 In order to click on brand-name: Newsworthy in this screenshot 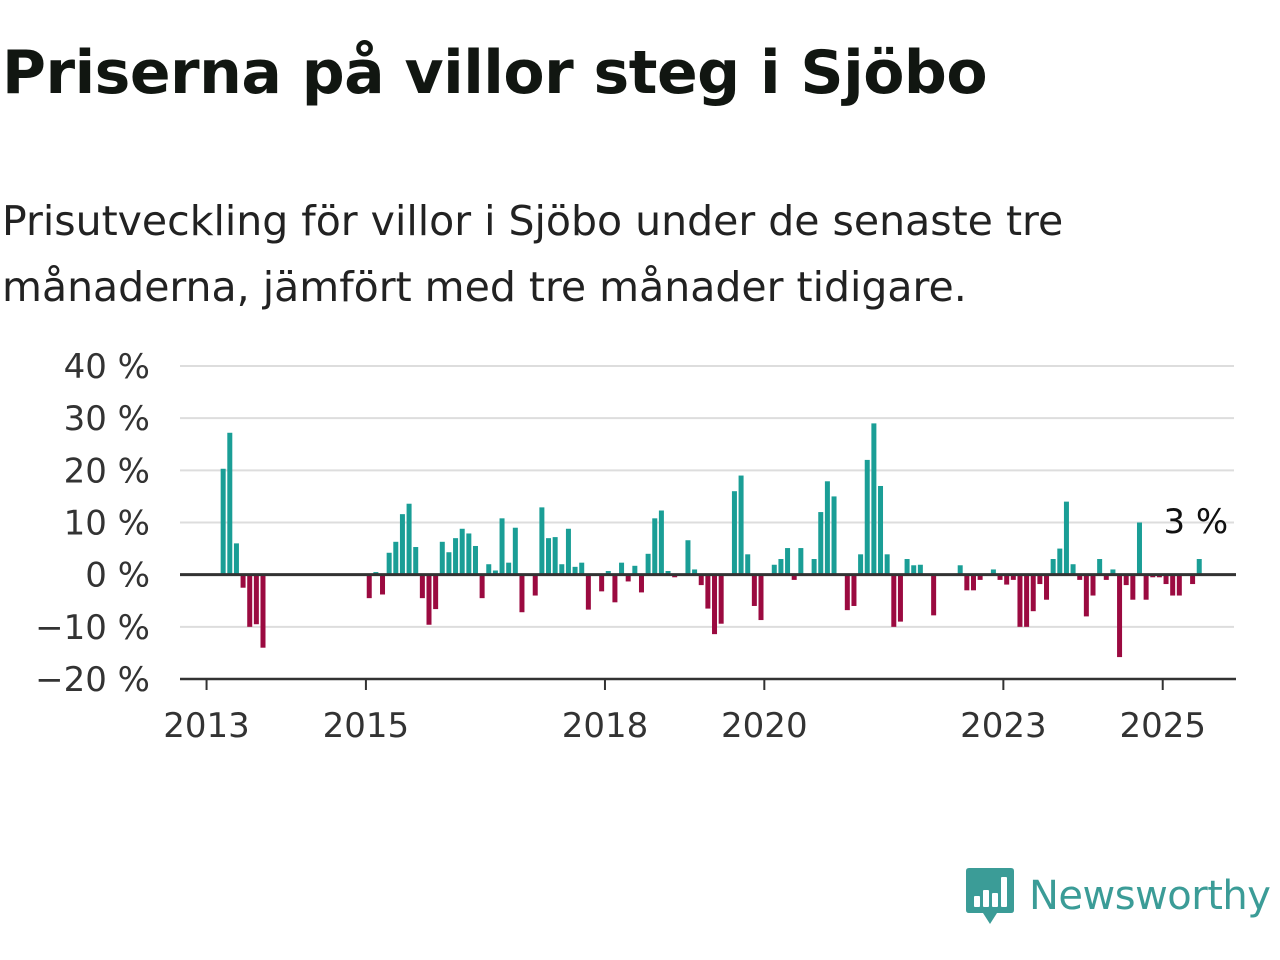, I will do `click(1150, 896)`.